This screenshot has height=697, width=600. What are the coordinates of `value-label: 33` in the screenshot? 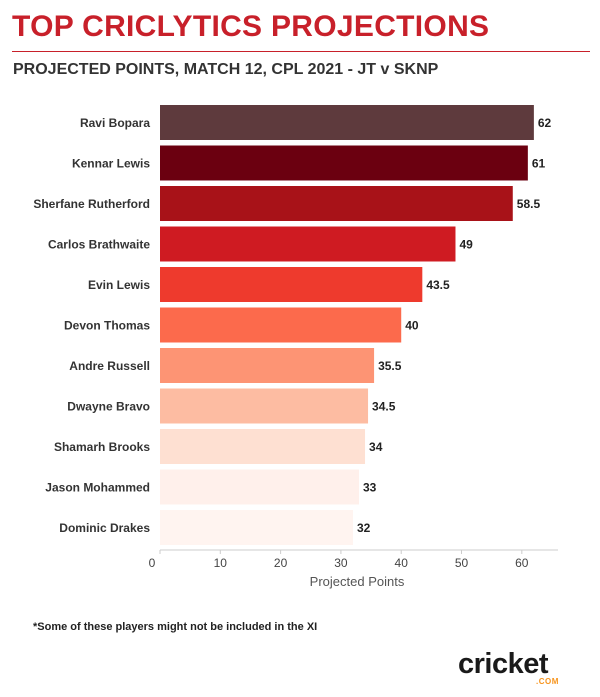 It's located at (370, 488).